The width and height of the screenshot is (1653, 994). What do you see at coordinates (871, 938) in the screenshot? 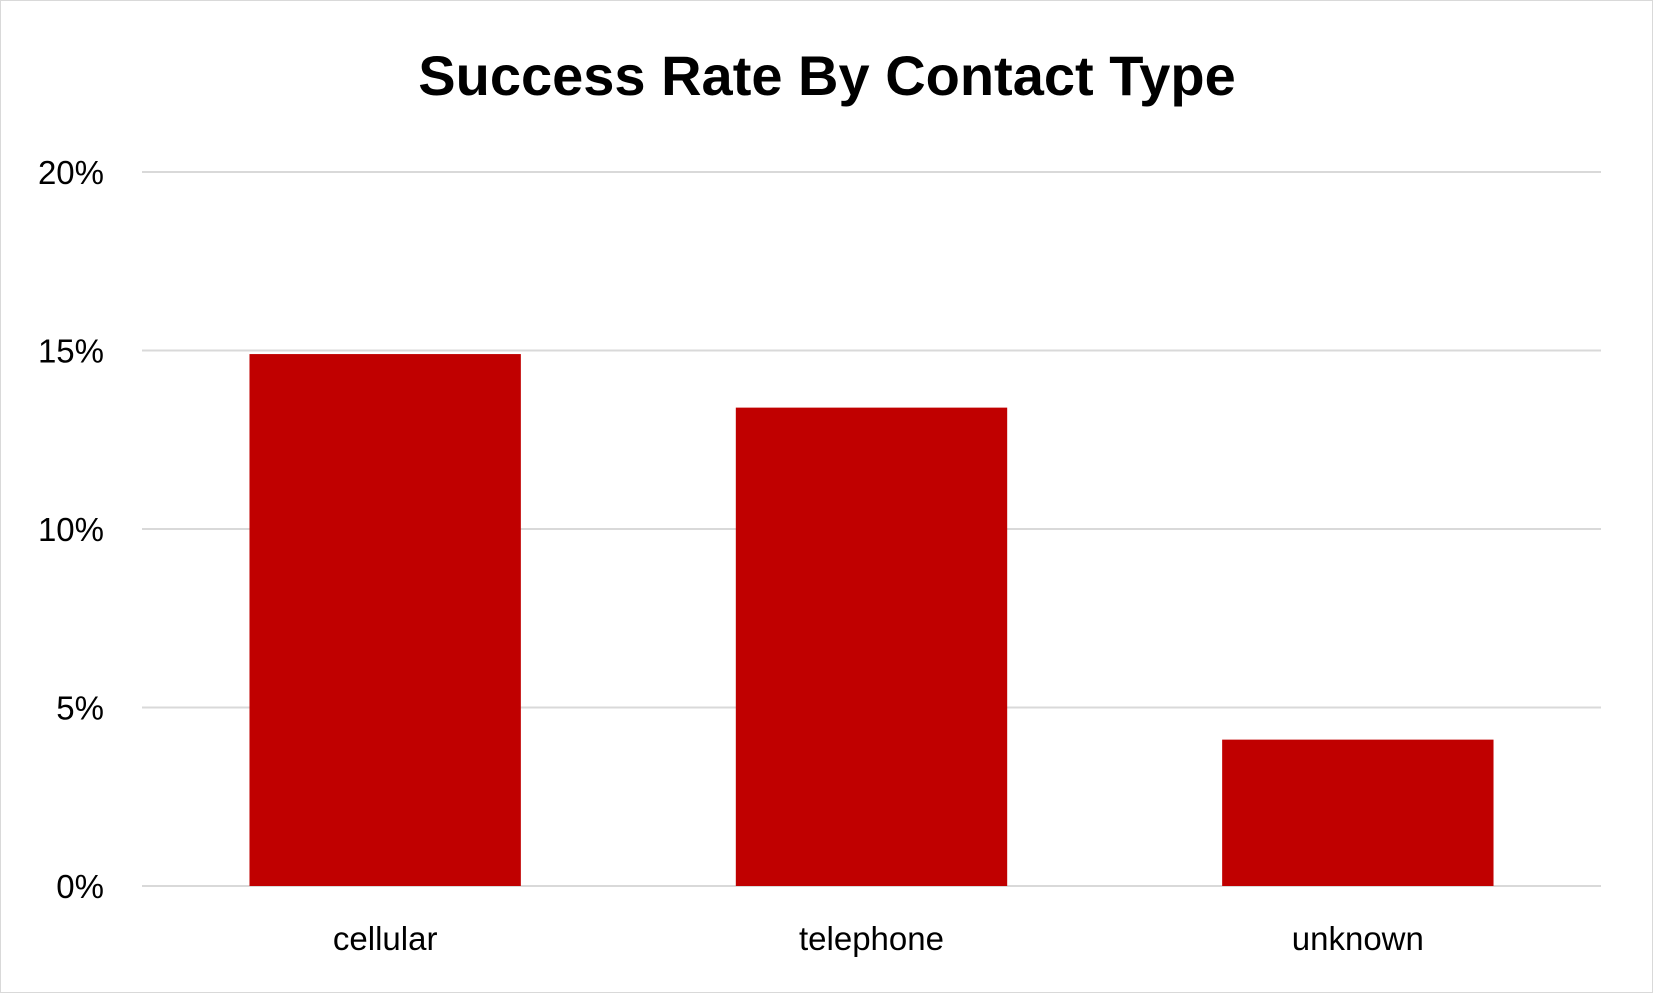
I see `x-category-label: telephone` at bounding box center [871, 938].